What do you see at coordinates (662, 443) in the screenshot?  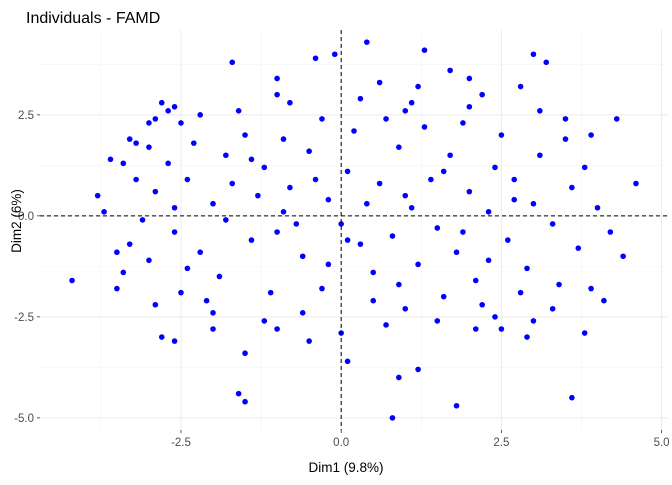 I see `x-tick-label: 5.0` at bounding box center [662, 443].